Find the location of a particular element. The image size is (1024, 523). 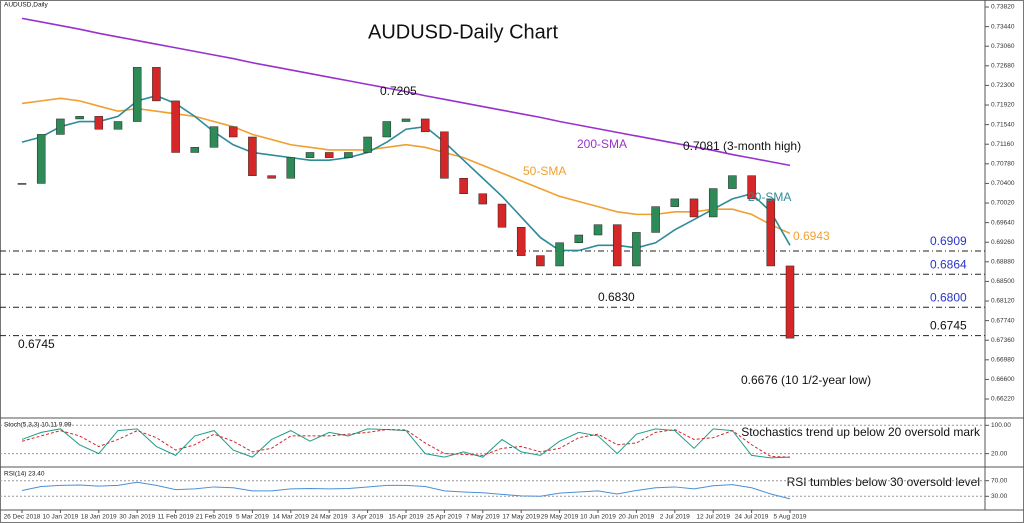

level-label: 0.6909 is located at coordinates (948, 241).